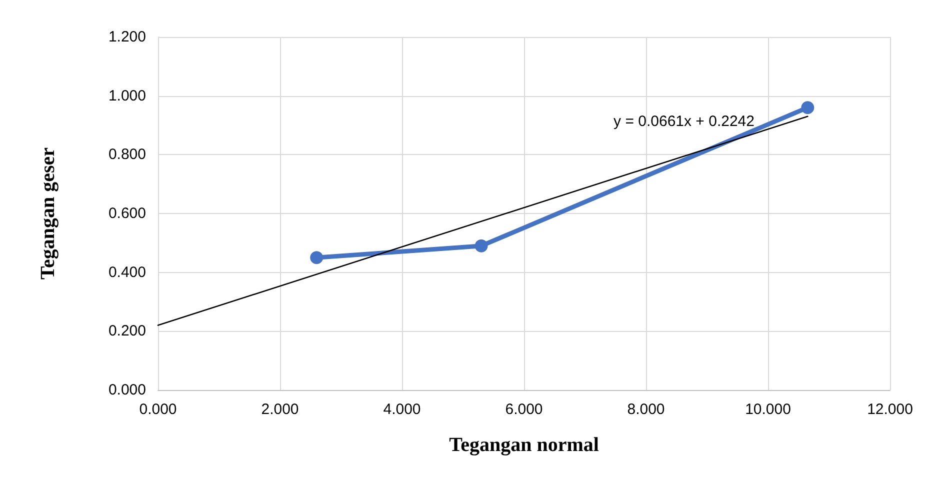 The height and width of the screenshot is (500, 941). I want to click on y-tick-label: 0.800, so click(127, 155).